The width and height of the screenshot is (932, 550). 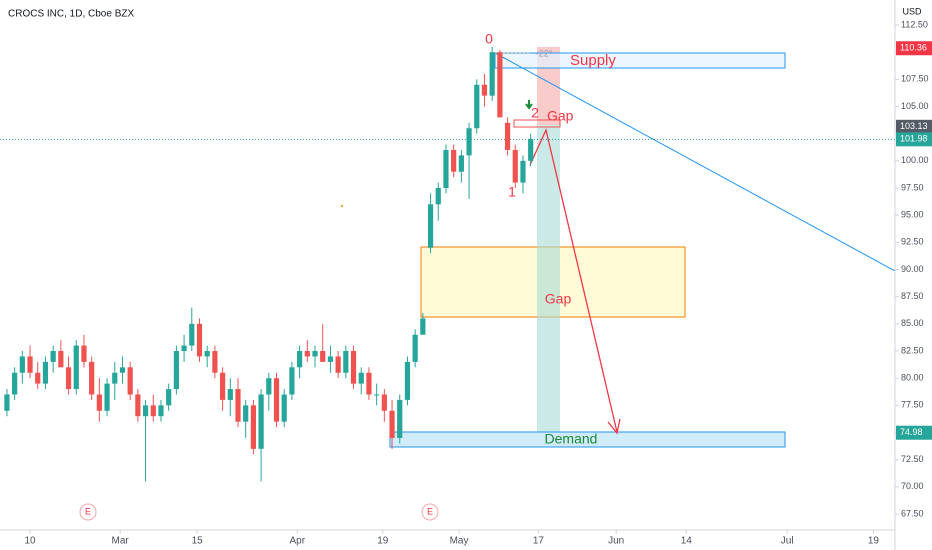 I want to click on x-tick-label: Mar, so click(x=121, y=541).